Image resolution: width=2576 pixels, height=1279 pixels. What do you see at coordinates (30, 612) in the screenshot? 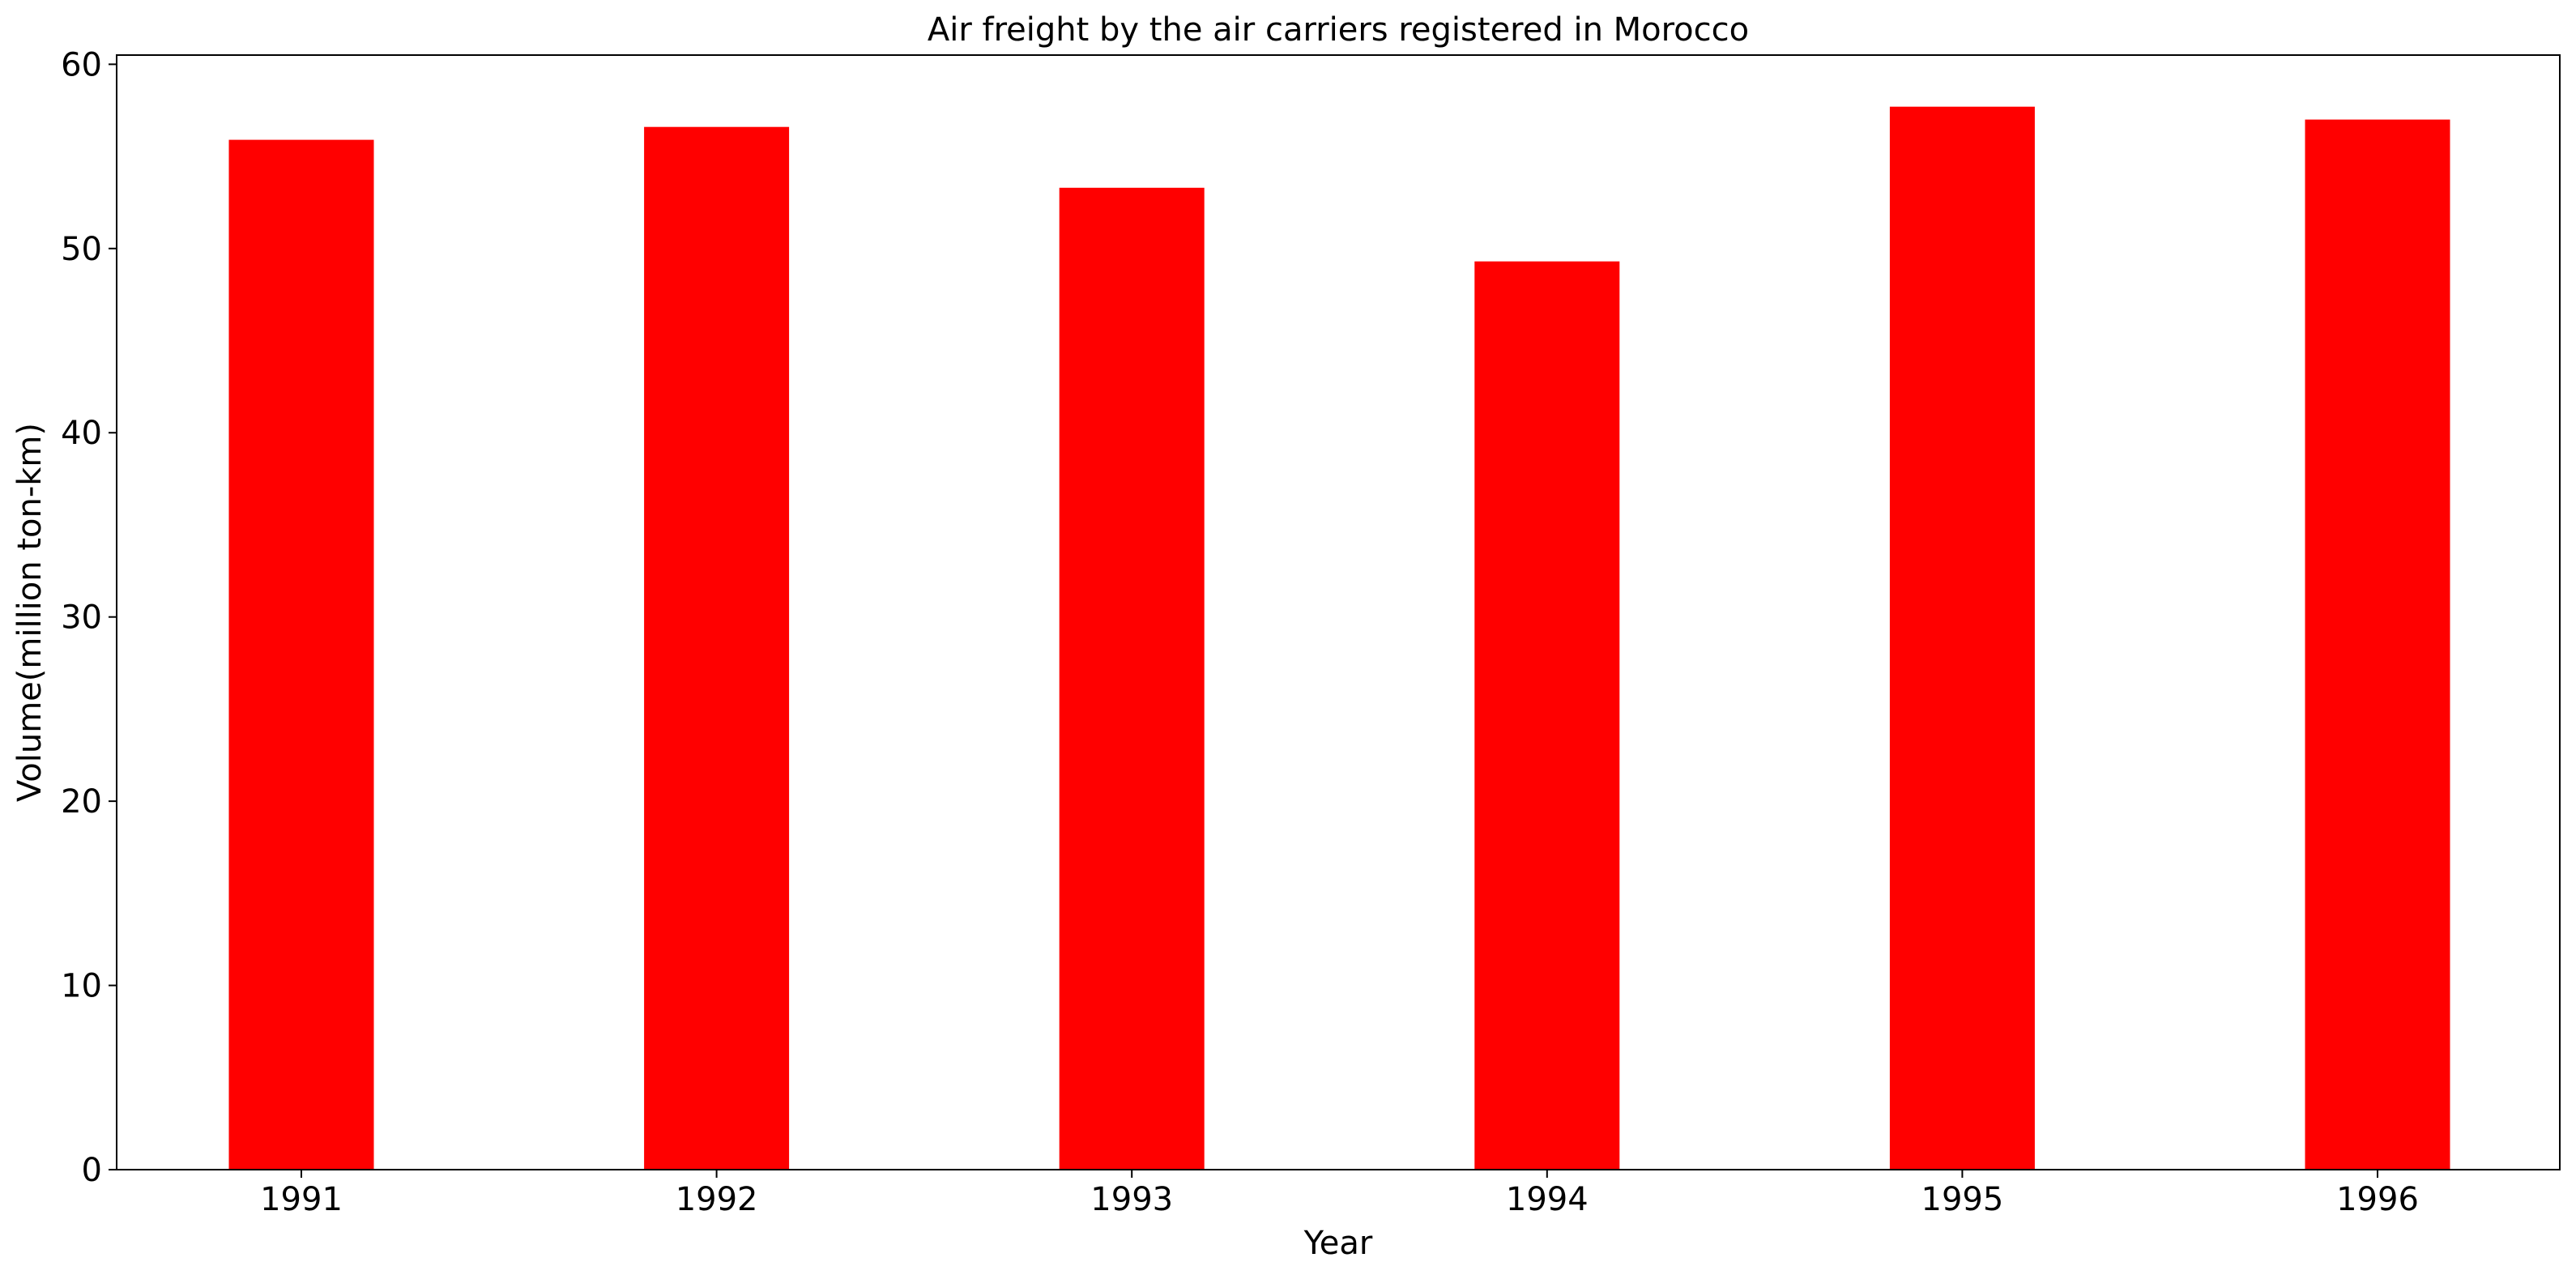
I see `y-axis-title: Volume(million ton-km)` at bounding box center [30, 612].